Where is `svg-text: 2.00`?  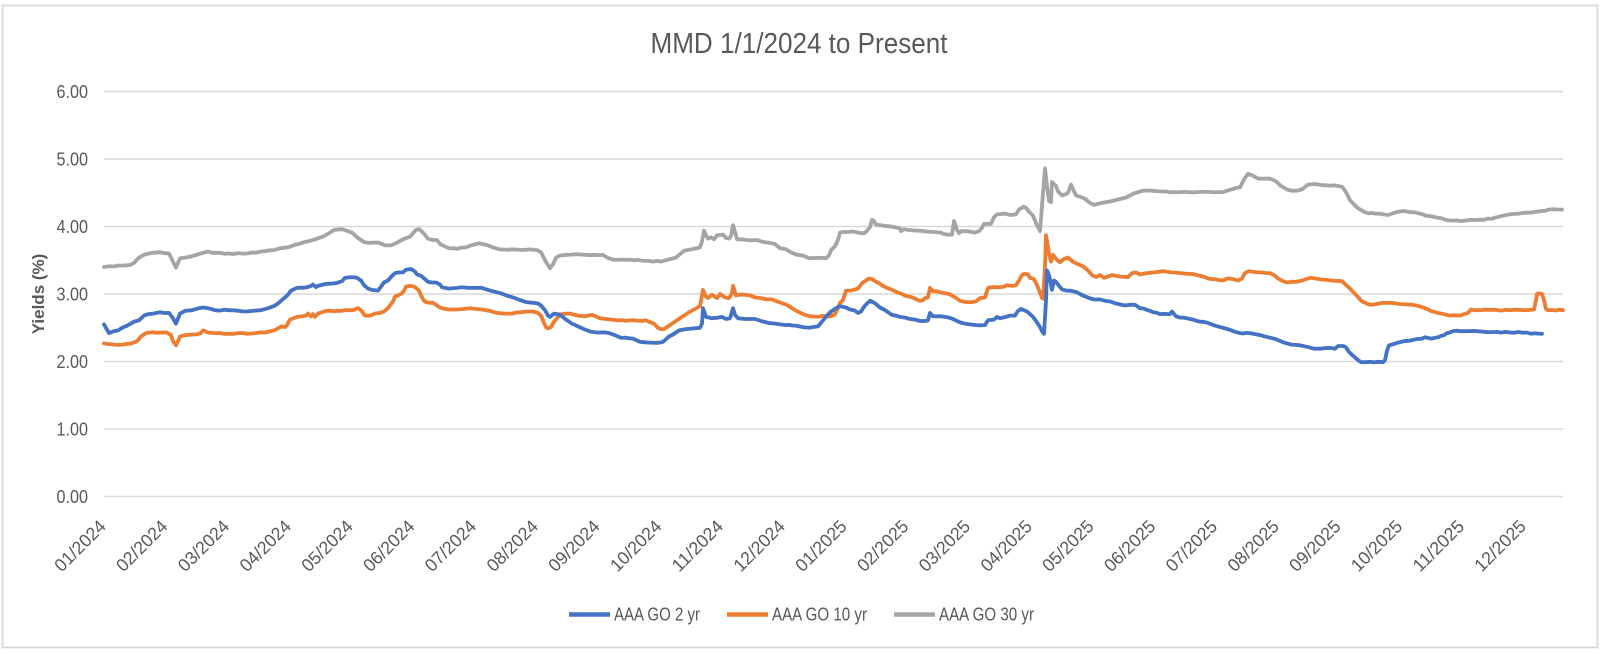 svg-text: 2.00 is located at coordinates (73, 361).